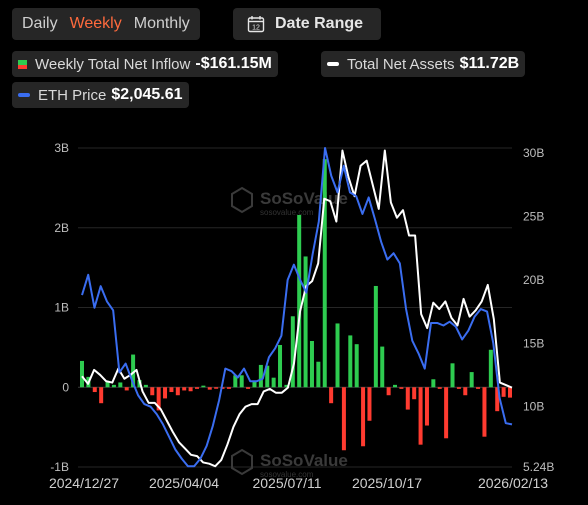 This screenshot has width=588, height=505. What do you see at coordinates (533, 216) in the screenshot?
I see `right-tick-label: 25B` at bounding box center [533, 216].